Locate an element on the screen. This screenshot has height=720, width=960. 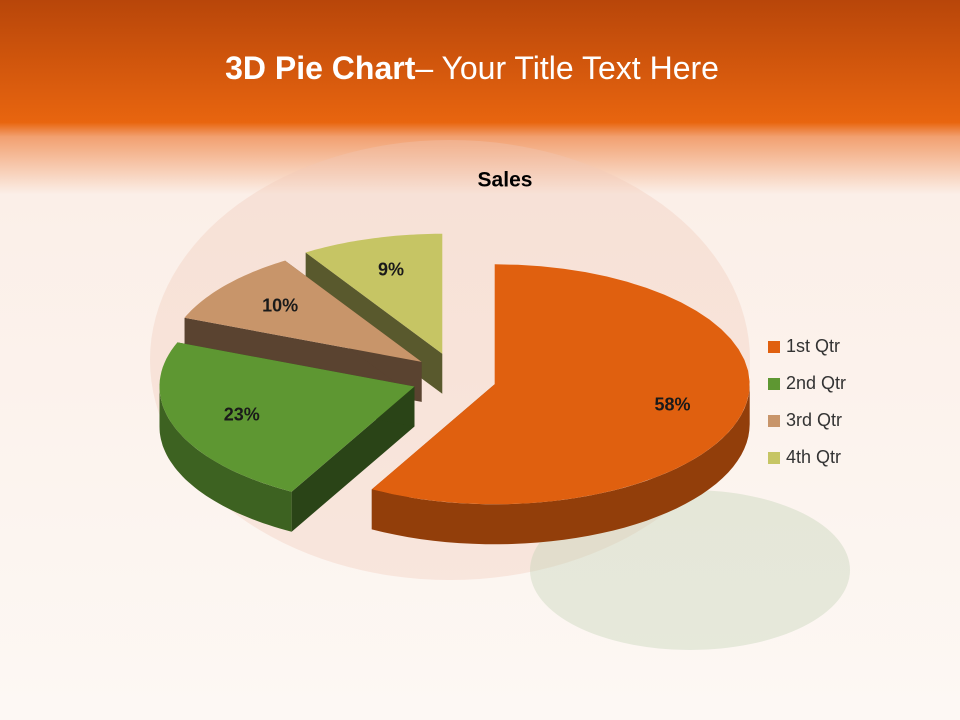
slide-title-rest: – Your Title Text Here is located at coordinates (567, 68).